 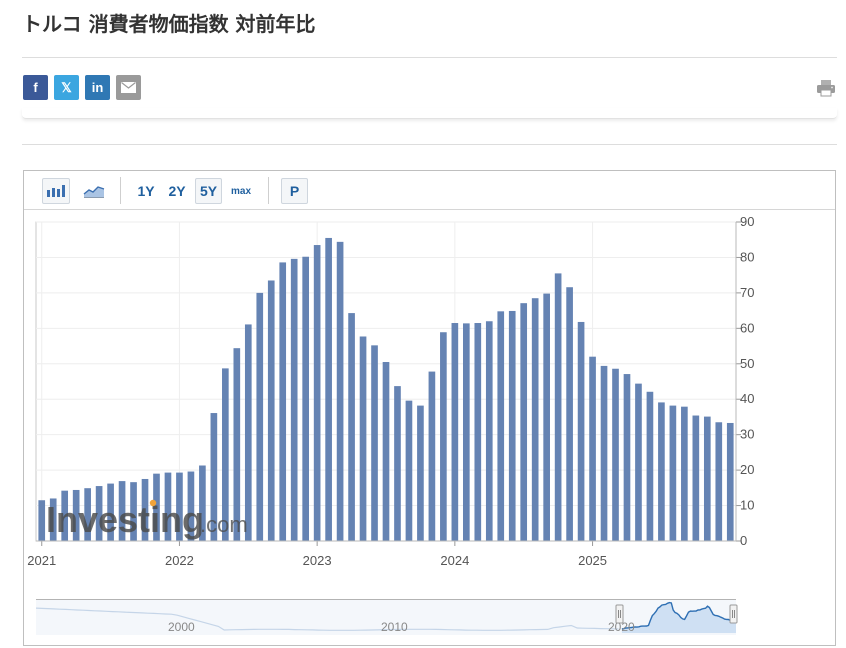 I want to click on range-1y-button: 1Y, so click(x=146, y=191).